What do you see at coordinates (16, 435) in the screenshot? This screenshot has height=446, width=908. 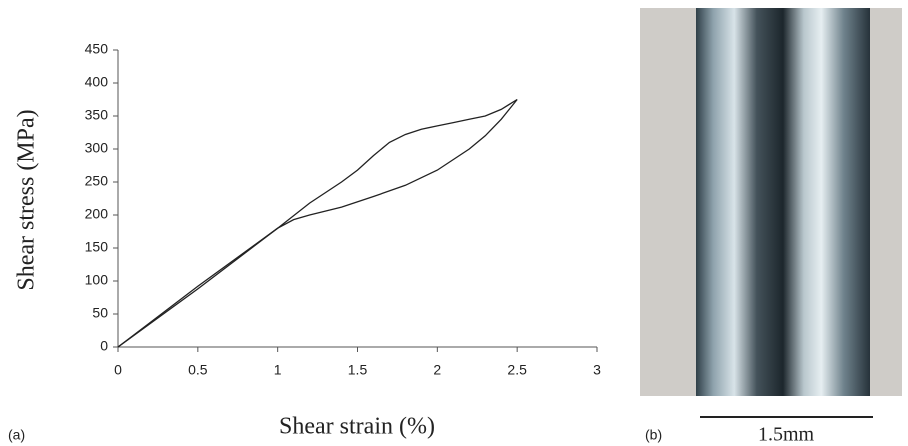 I see `panel-label: (a)` at bounding box center [16, 435].